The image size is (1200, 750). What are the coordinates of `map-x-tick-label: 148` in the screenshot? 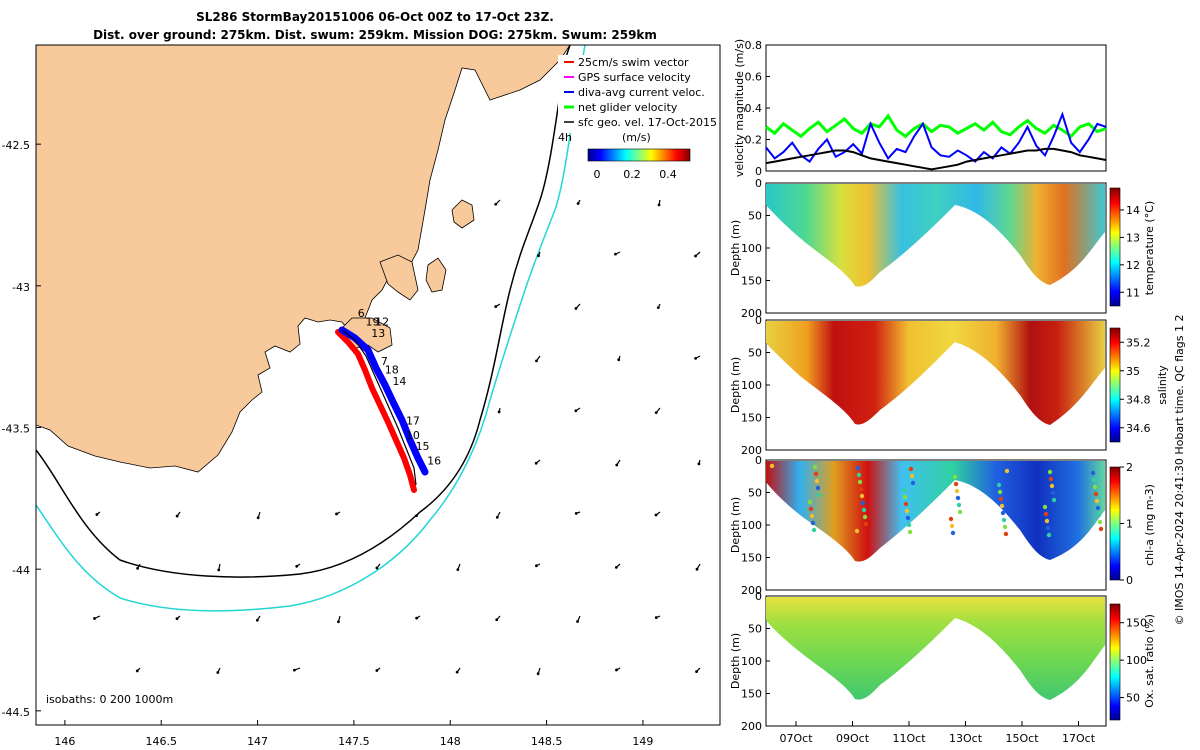 It's located at (450, 741).